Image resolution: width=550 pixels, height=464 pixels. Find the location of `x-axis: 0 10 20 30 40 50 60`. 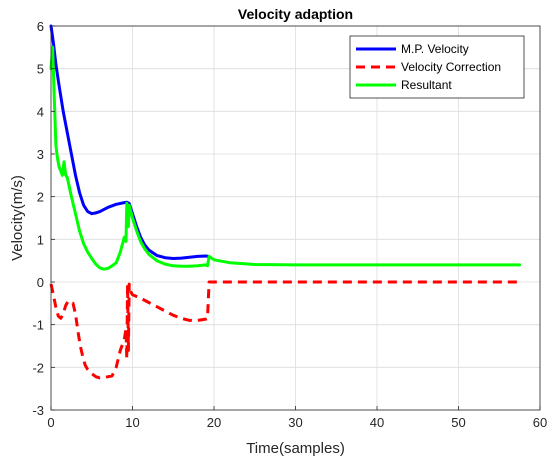

x-axis: 0 10 20 30 40 50 60 is located at coordinates (297, 418).